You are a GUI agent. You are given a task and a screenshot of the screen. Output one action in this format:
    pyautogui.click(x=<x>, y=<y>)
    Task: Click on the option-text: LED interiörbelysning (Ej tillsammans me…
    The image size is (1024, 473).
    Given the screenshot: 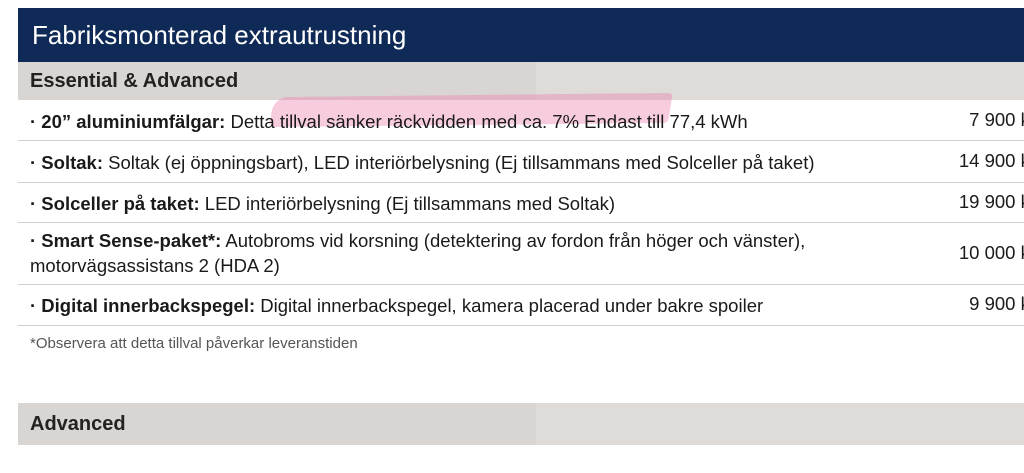 What is the action you would take?
    pyautogui.click(x=407, y=203)
    